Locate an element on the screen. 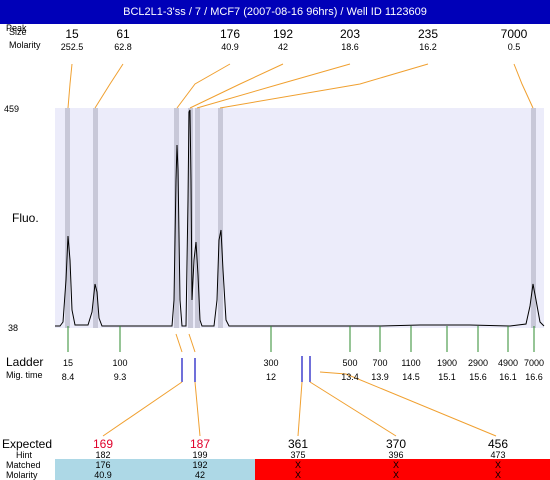 The image size is (550, 480). peak-molarity-3: 40.9 is located at coordinates (230, 47).